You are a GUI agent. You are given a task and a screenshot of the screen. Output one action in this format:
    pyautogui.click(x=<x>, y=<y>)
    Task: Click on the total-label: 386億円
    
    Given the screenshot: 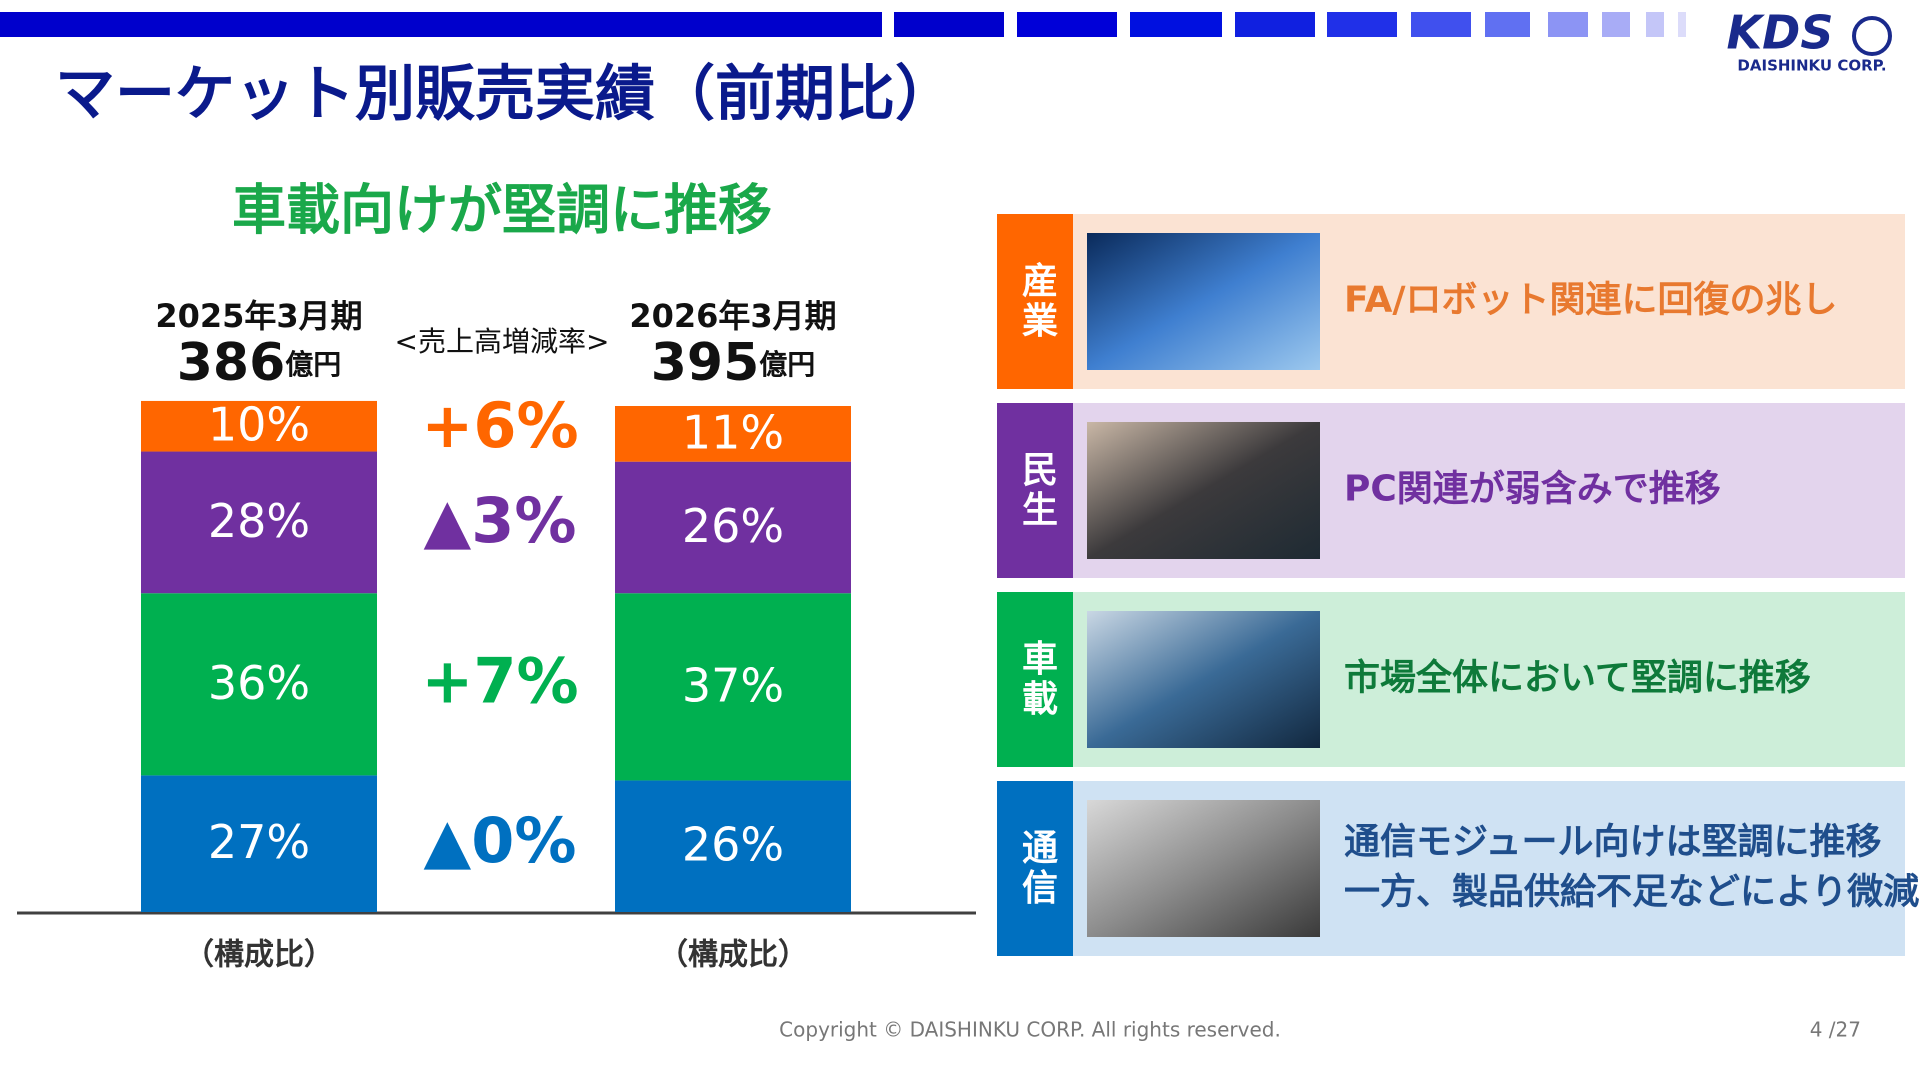 What is the action you would take?
    pyautogui.click(x=259, y=363)
    